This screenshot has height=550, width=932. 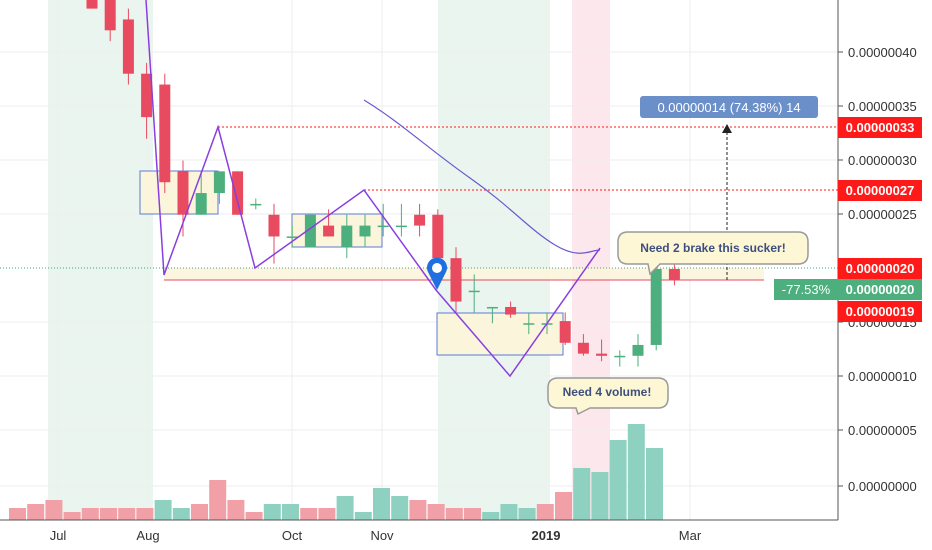 I want to click on x-tick-label: Aug, so click(x=147, y=535).